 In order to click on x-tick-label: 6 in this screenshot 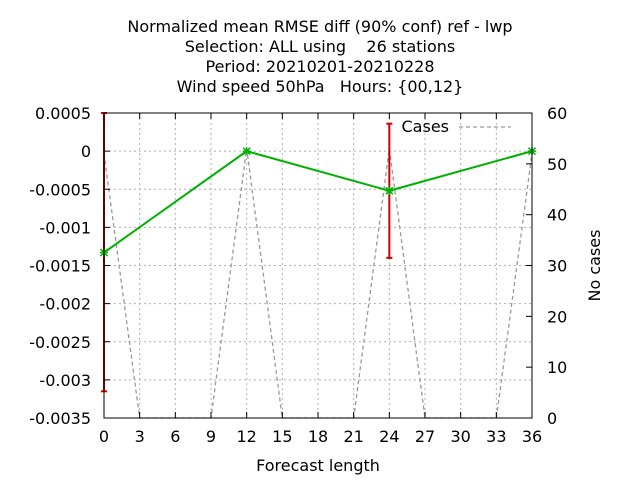, I will do `click(175, 436)`.